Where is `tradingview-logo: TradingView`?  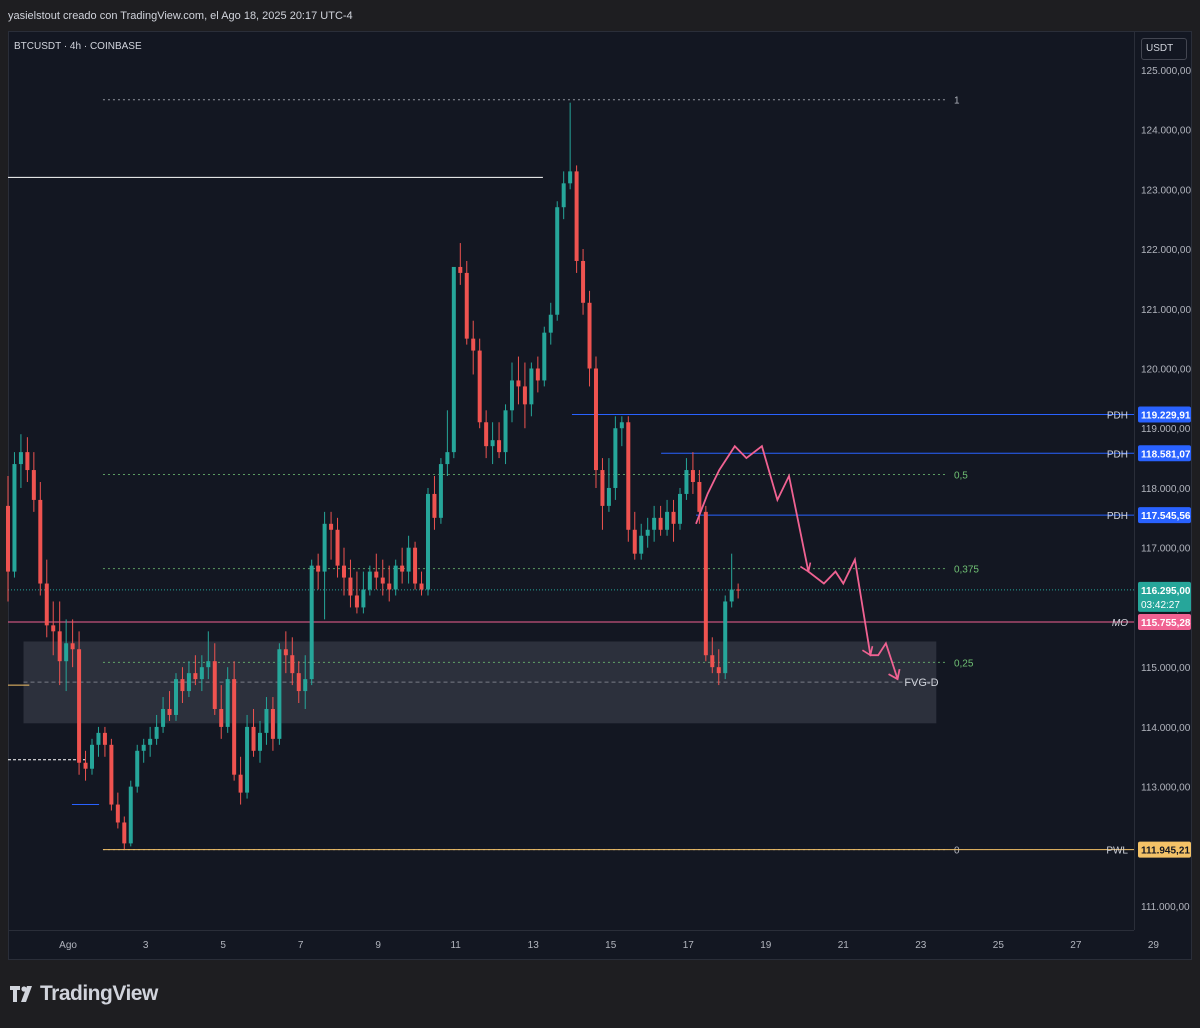
tradingview-logo: TradingView is located at coordinates (84, 994).